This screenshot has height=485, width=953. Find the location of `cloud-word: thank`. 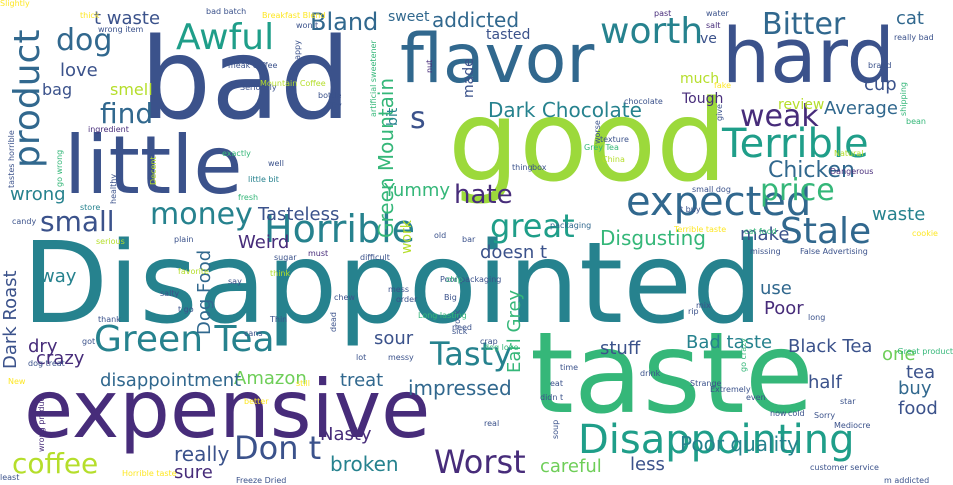

cloud-word: thank is located at coordinates (109, 319).